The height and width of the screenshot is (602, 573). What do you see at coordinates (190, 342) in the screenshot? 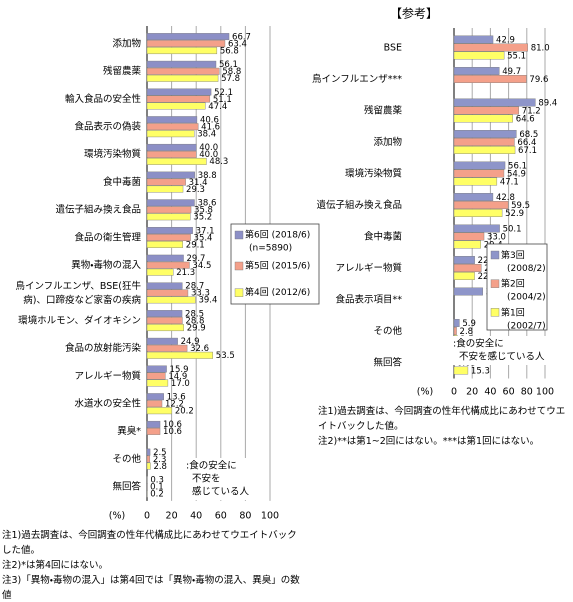
I see `value-label: 24.9` at bounding box center [190, 342].